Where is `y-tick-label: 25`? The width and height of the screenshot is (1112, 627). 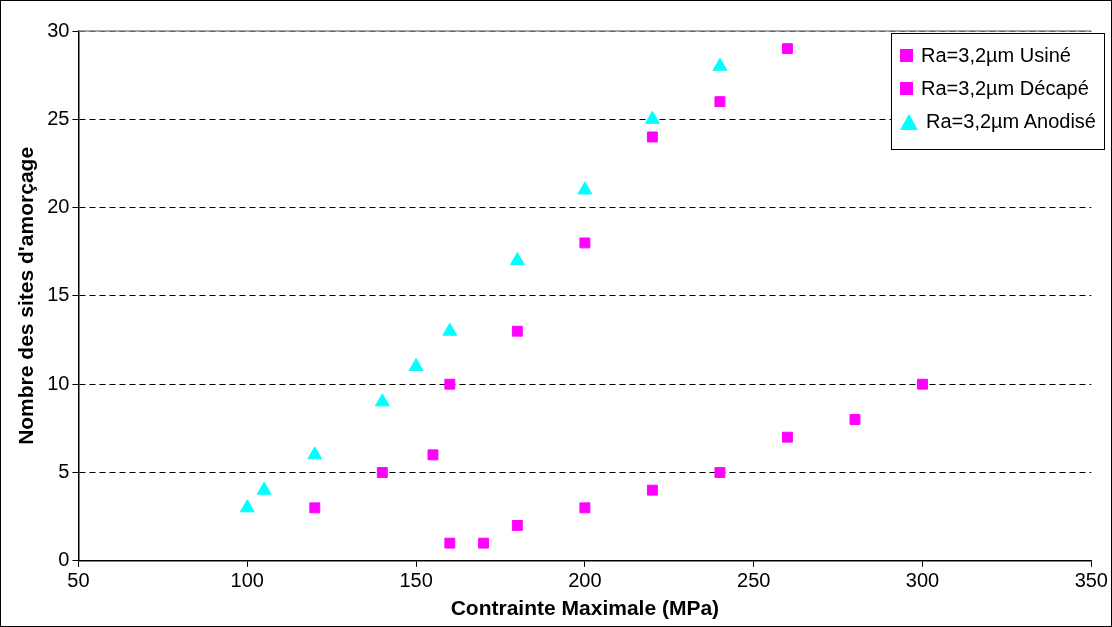
y-tick-label: 25 is located at coordinates (58, 117).